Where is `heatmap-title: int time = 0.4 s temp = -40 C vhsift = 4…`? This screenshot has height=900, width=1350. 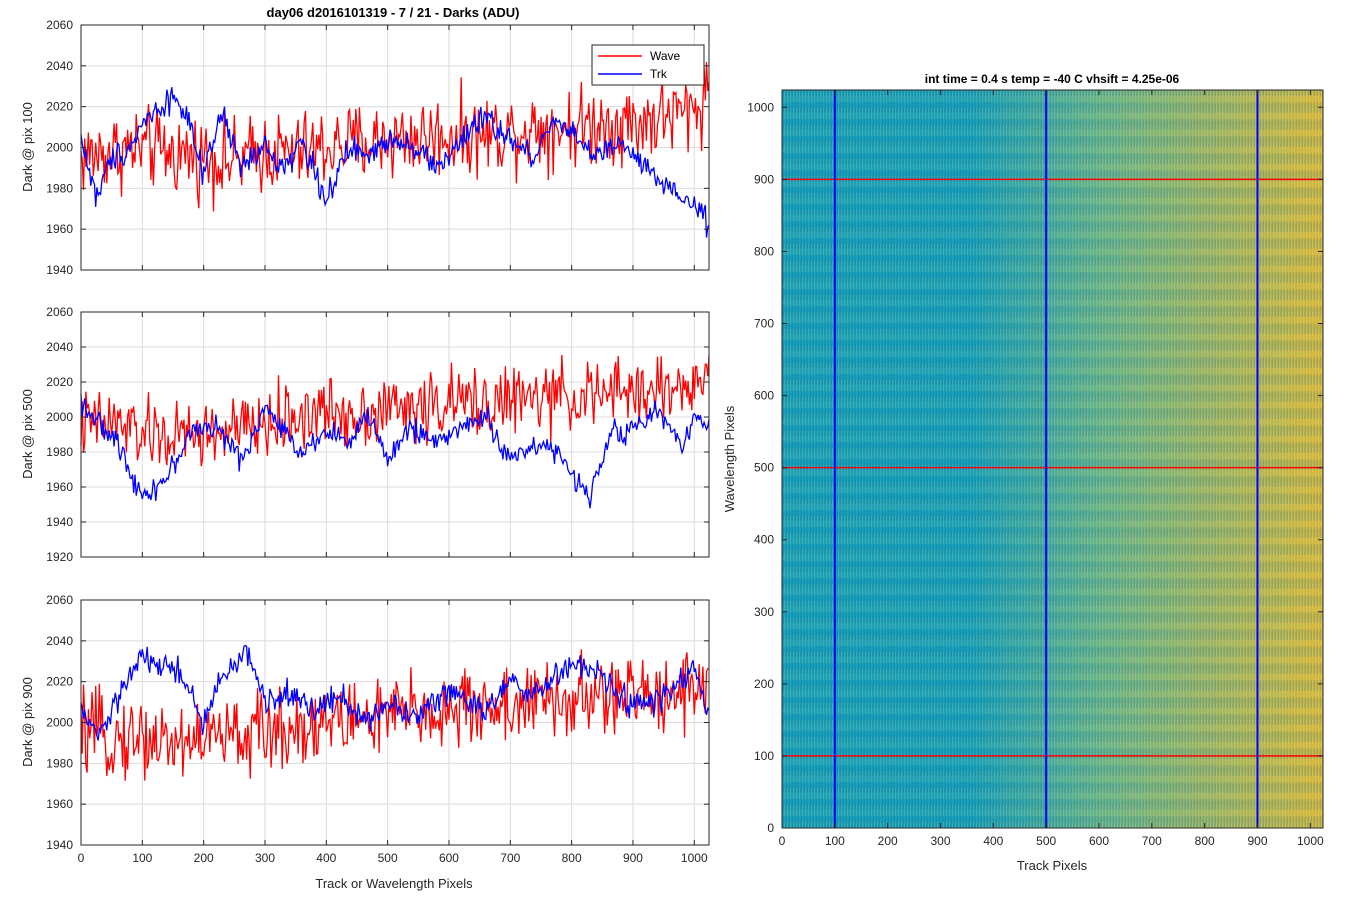 heatmap-title: int time = 0.4 s temp = -40 C vhsift = 4… is located at coordinates (1052, 79).